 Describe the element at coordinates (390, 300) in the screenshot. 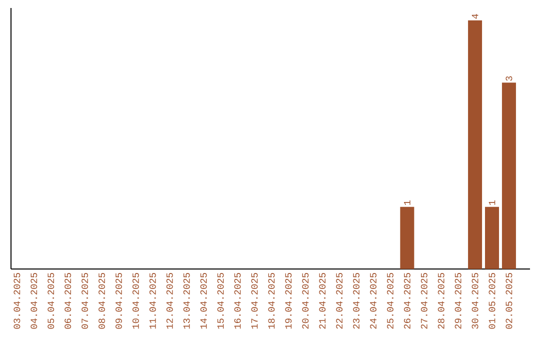

I see `x-tick-label: 25.04.2025` at that location.